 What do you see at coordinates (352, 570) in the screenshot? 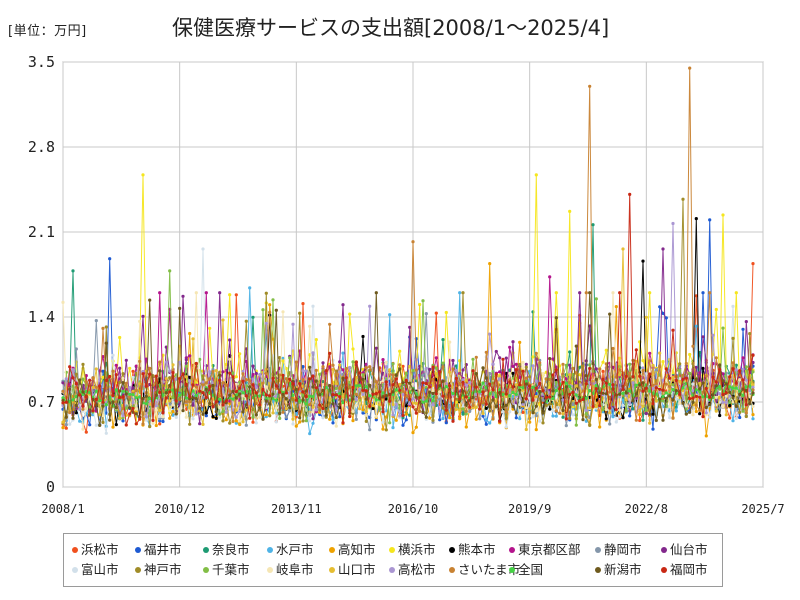
I see `legend-item: 山口市` at bounding box center [352, 570].